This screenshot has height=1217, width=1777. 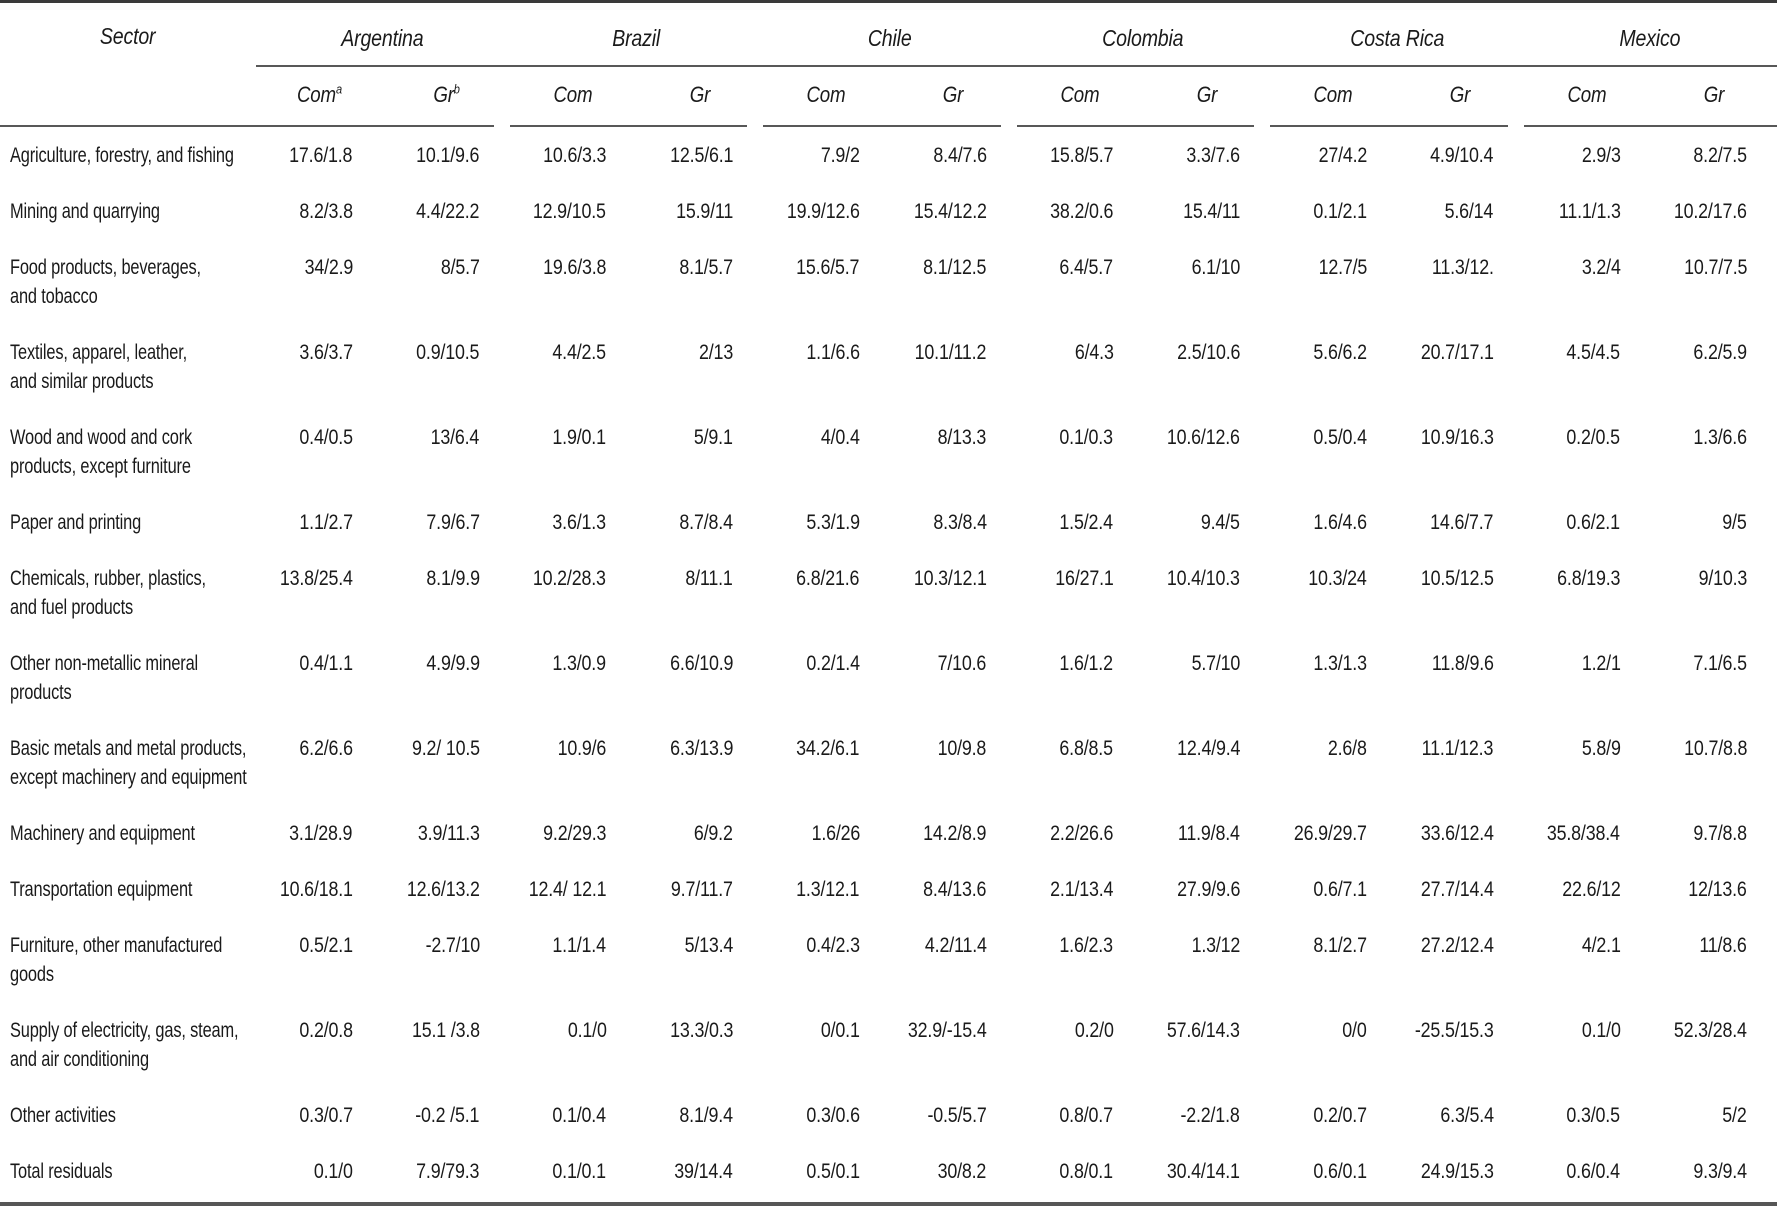 I want to click on subcolumn-label: Gr, so click(x=1206, y=94).